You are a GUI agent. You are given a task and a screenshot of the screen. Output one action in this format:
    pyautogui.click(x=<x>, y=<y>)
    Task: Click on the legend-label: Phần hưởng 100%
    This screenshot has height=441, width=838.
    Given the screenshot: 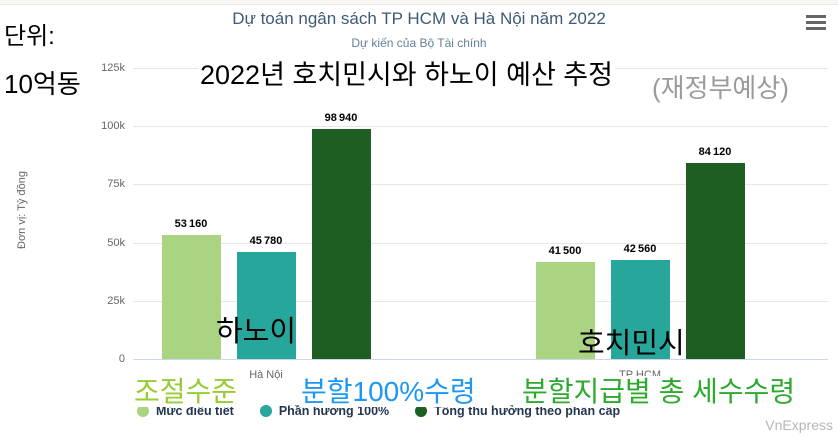 What is the action you would take?
    pyautogui.click(x=334, y=411)
    